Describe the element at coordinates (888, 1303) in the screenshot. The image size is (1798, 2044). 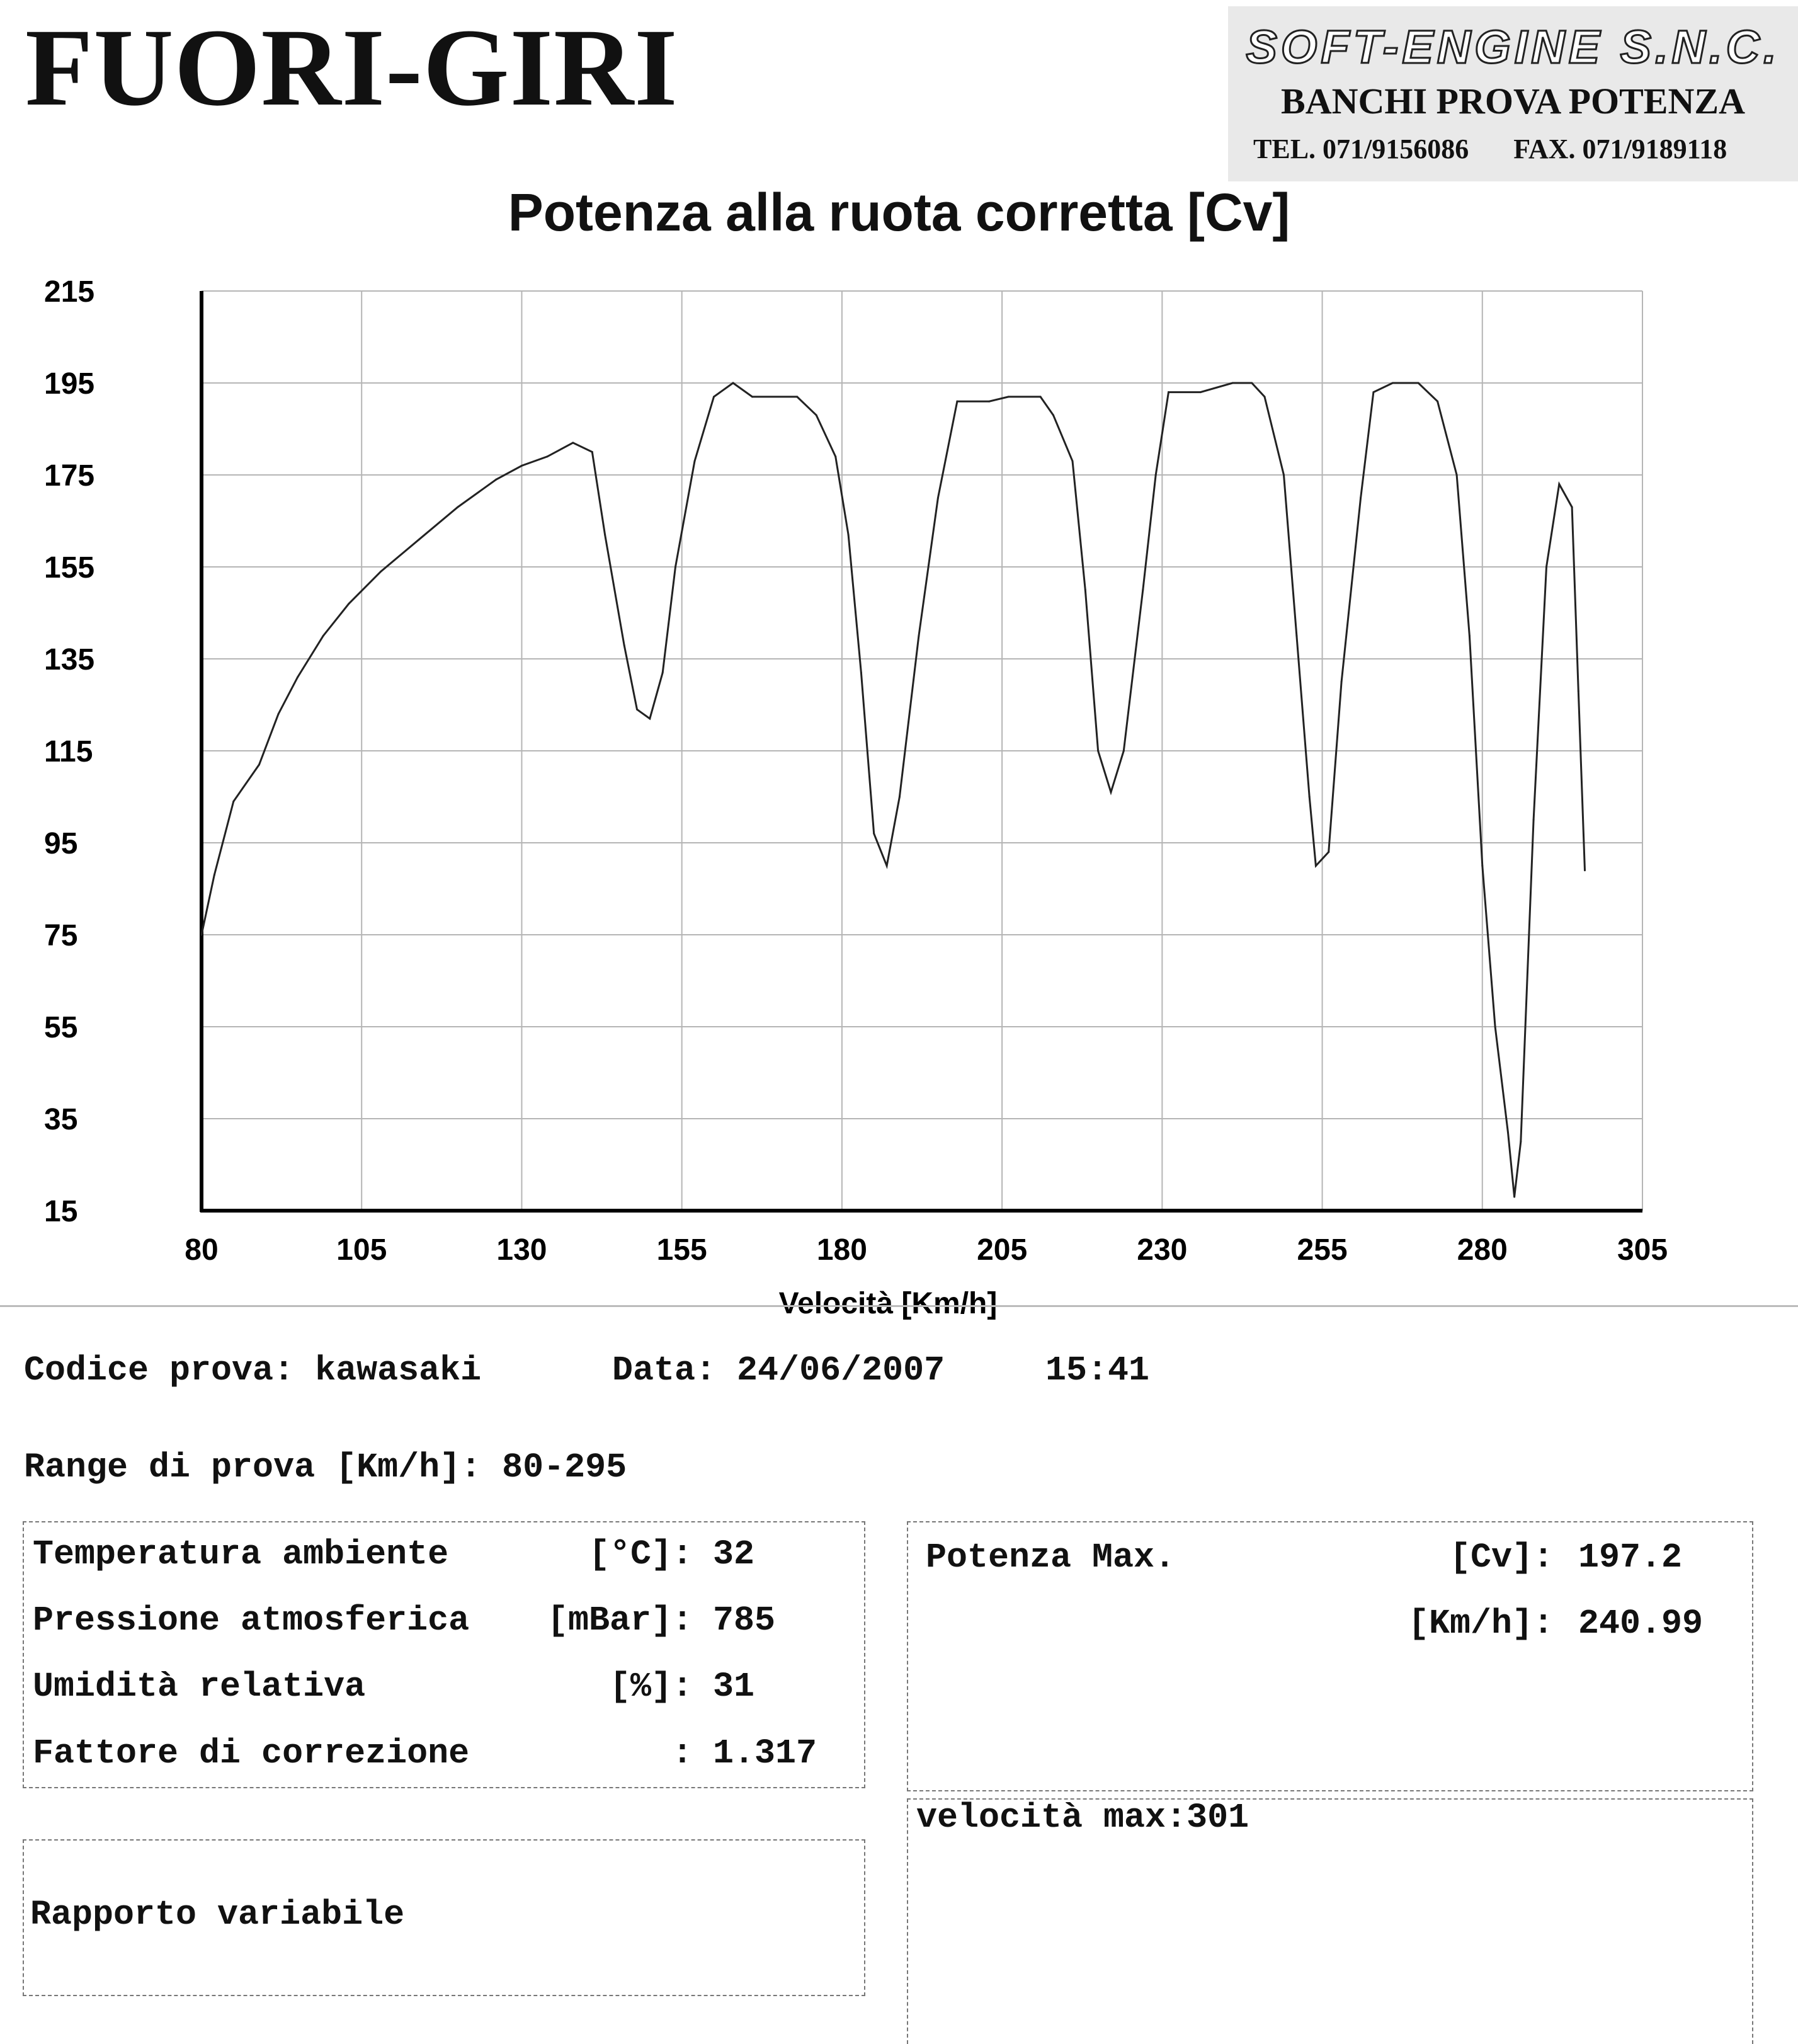
I see `x-axis-label: Velocità [Km/h]` at that location.